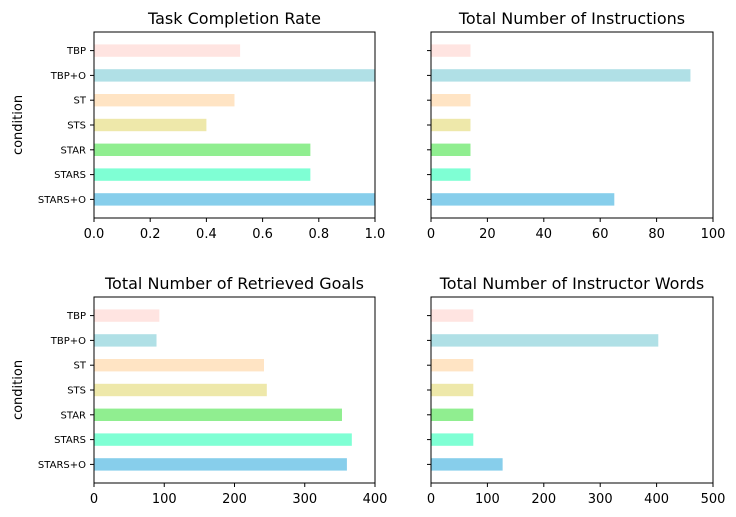 This screenshot has height=517, width=736. What do you see at coordinates (262, 234) in the screenshot?
I see `x-tick-label: 0.6` at bounding box center [262, 234].